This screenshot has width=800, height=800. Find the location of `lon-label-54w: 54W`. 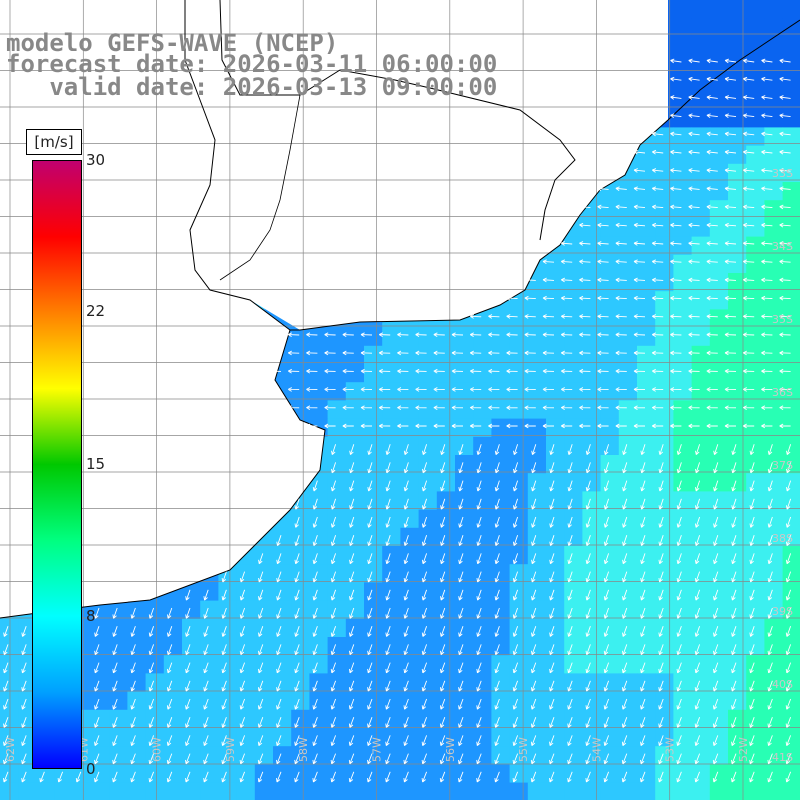

lon-label-54w: 54W is located at coordinates (596, 749).